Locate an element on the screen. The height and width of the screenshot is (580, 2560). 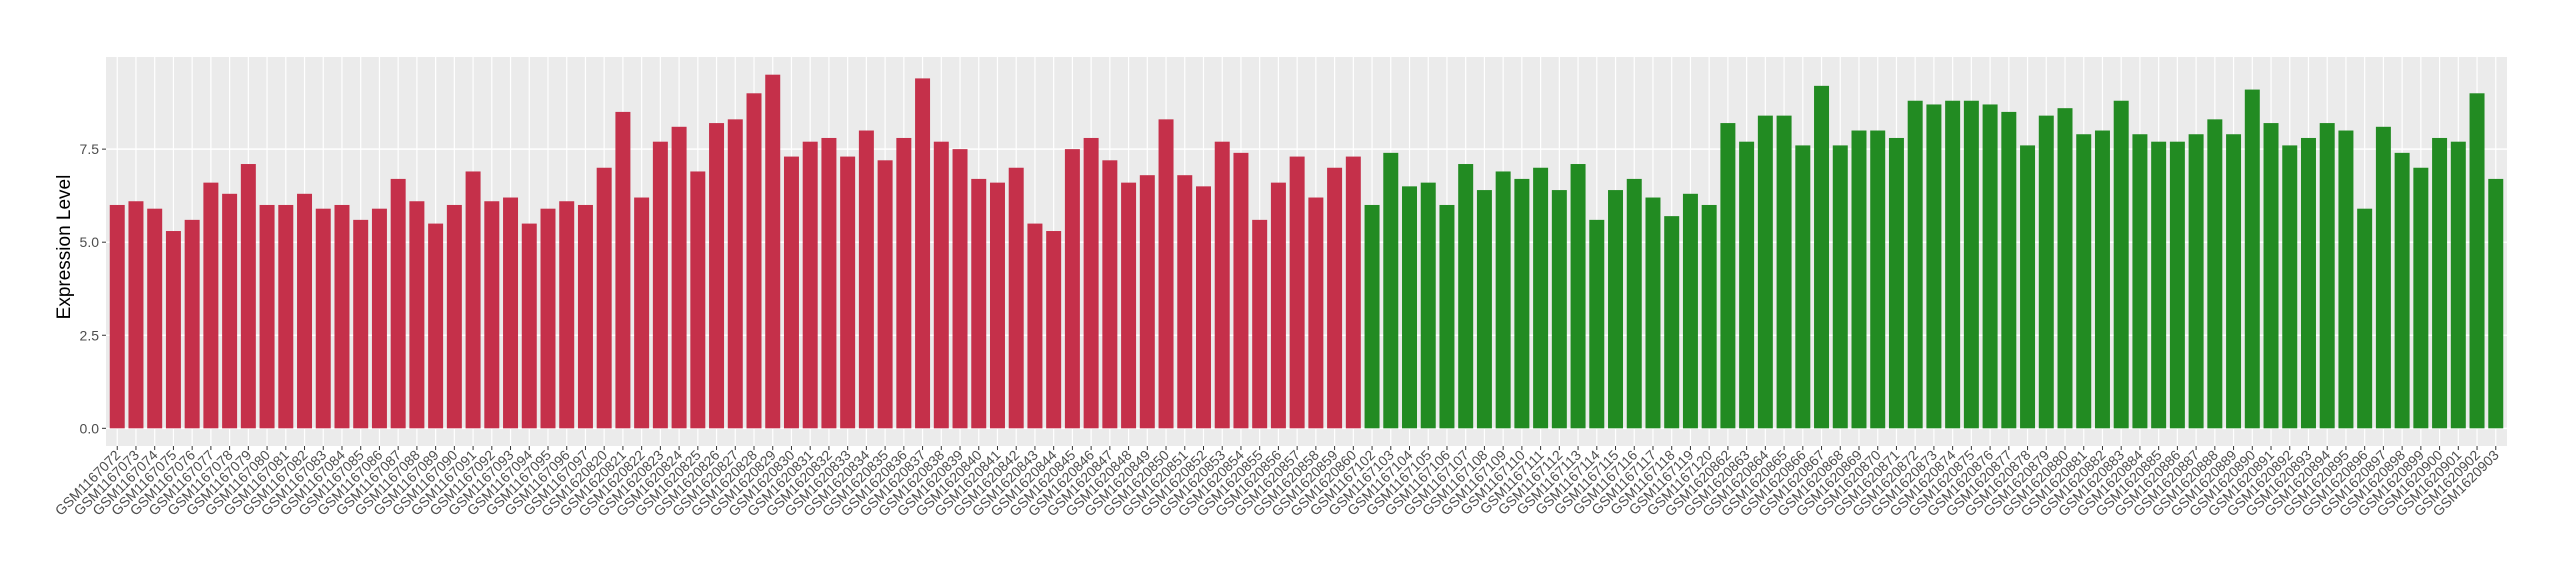
y-axis-title: Expression Level is located at coordinates (64, 247).